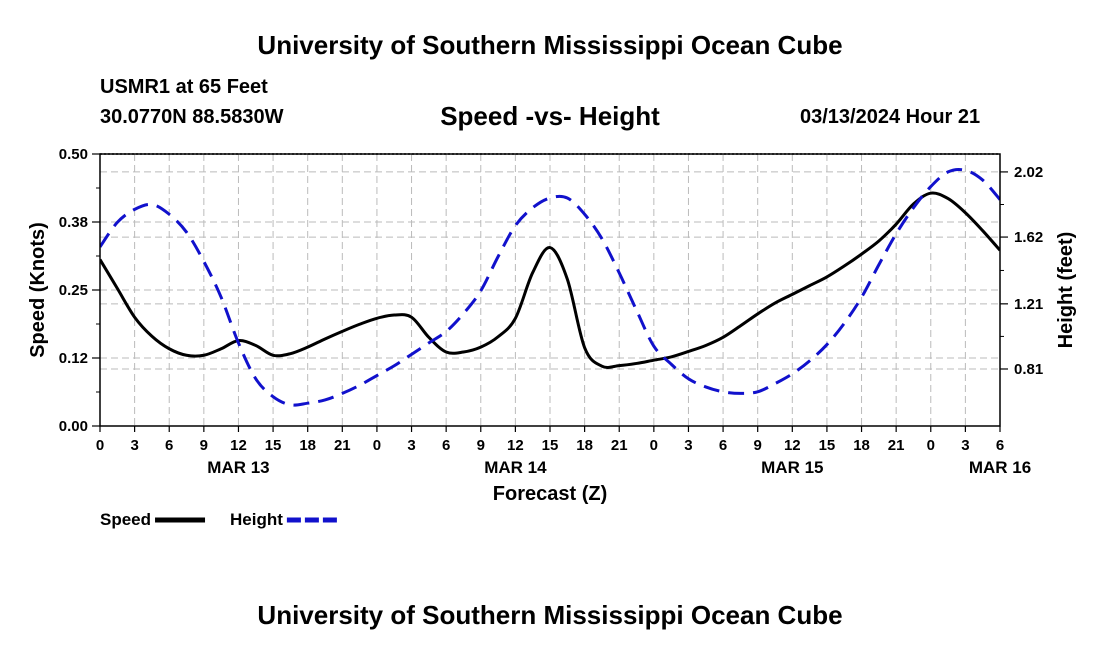 The height and width of the screenshot is (650, 1100). Describe the element at coordinates (1028, 304) in the screenshot. I see `y-tick-label-right: 1.21` at that location.